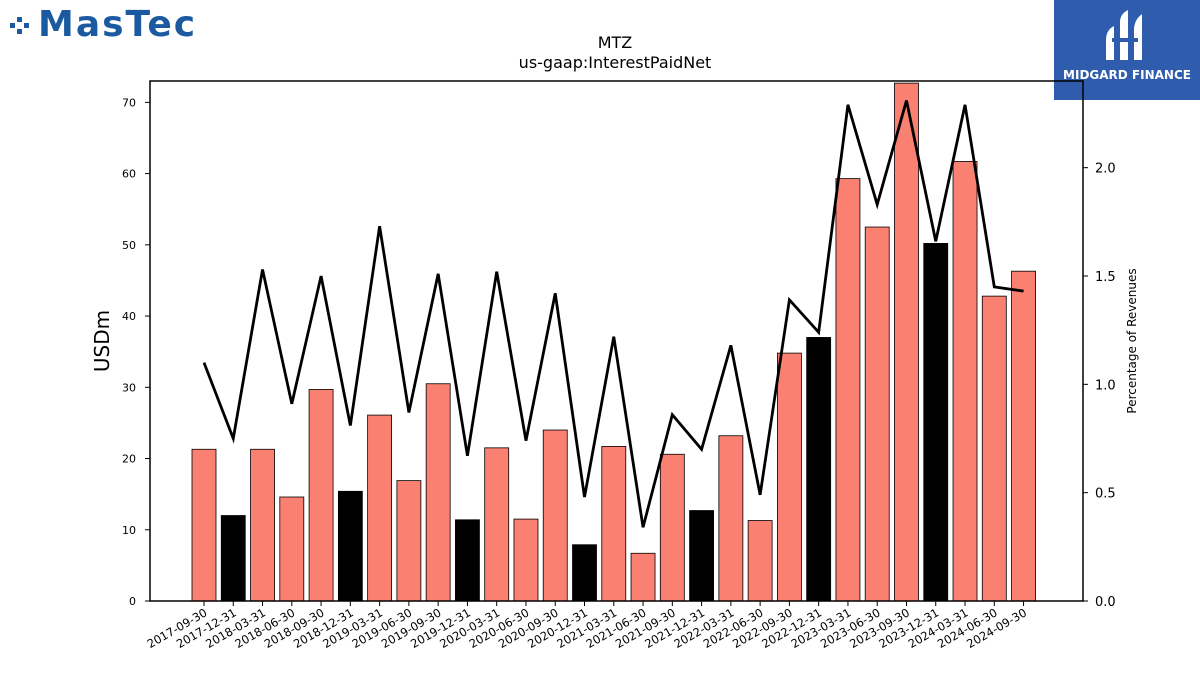 Image resolution: width=1200 pixels, height=675 pixels. I want to click on mastec-logo: MasTec, so click(102, 24).